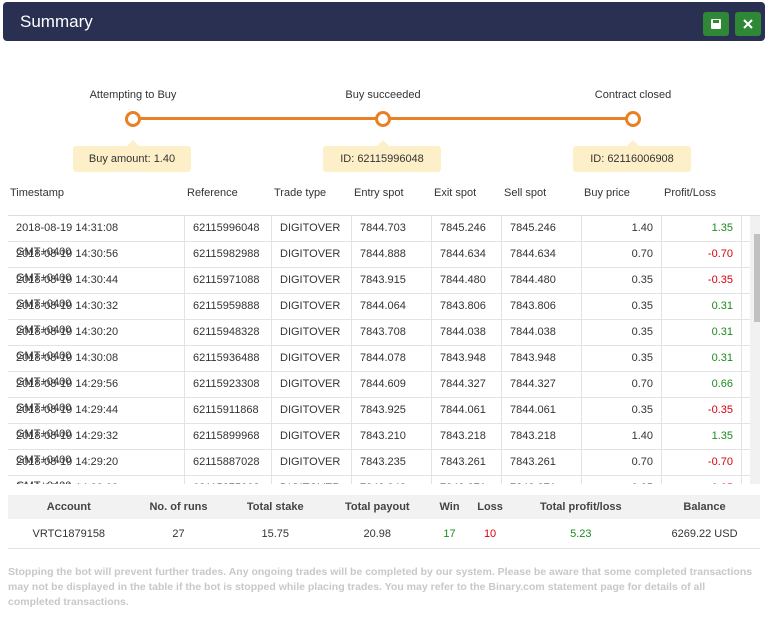  Describe the element at coordinates (56, 21) in the screenshot. I see `title: Summary` at that location.